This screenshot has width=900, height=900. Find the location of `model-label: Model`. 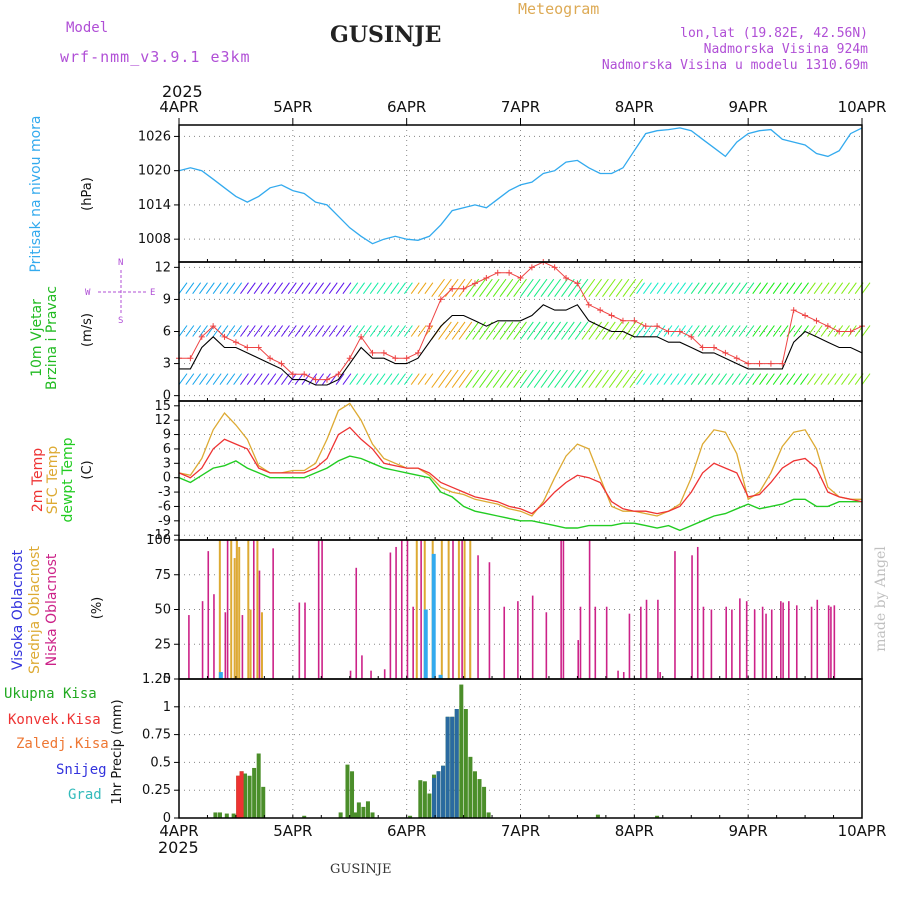

model-label: Model is located at coordinates (87, 28).